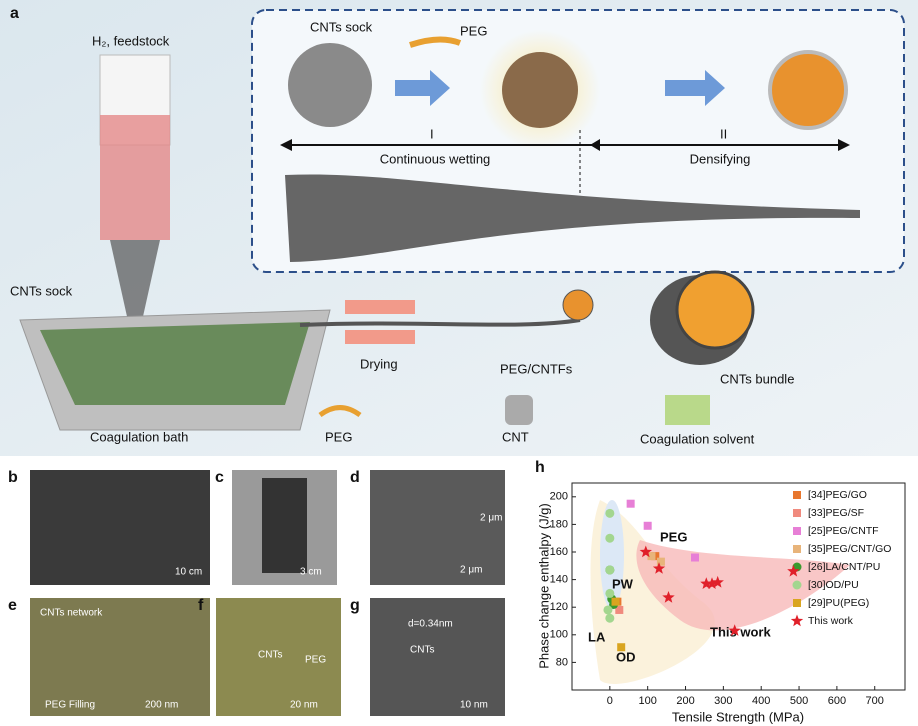 This screenshot has height=726, width=918. Describe the element at coordinates (330, 85) in the screenshot. I see `sock-ball` at that location.